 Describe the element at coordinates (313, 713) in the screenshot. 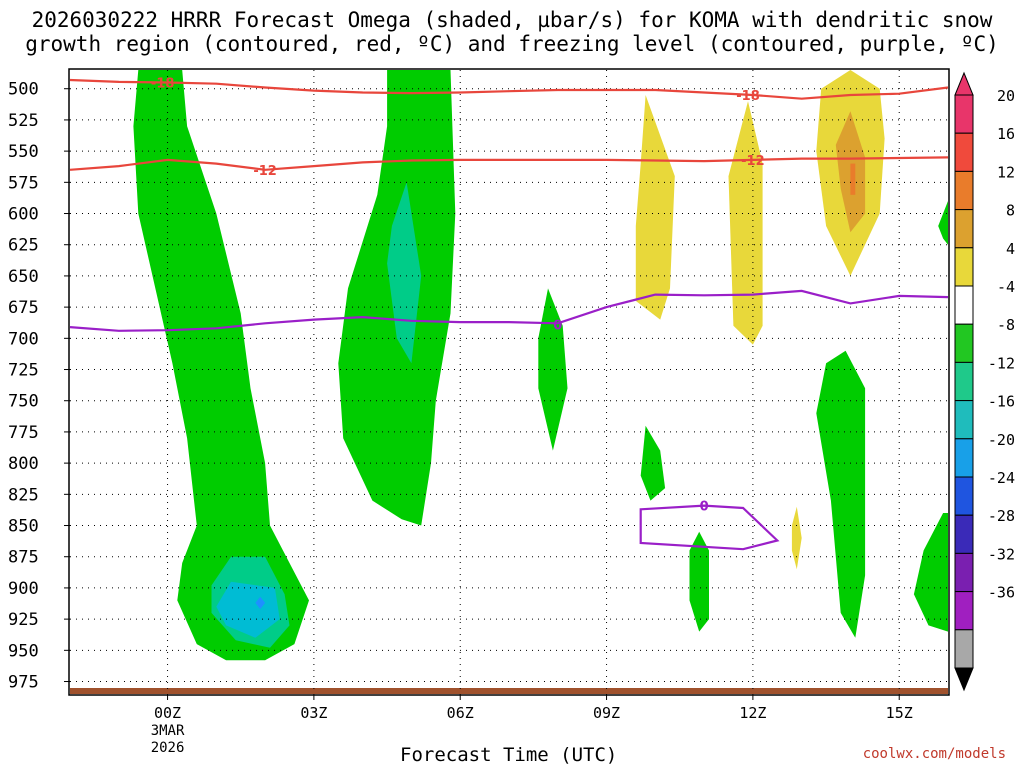

I see `x-tick-label-03Z: 03Z` at that location.